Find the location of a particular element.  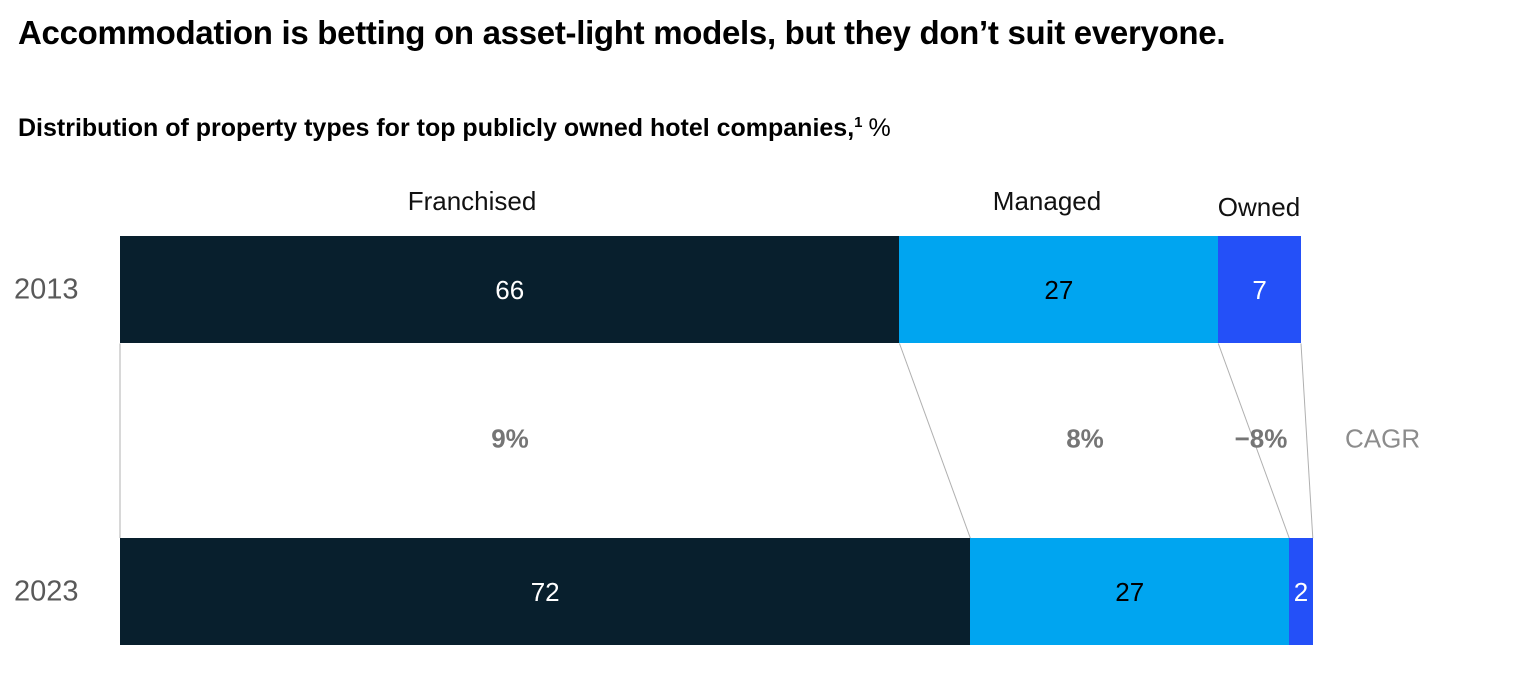

bar-segment-2013-managed: 27 is located at coordinates (1059, 289).